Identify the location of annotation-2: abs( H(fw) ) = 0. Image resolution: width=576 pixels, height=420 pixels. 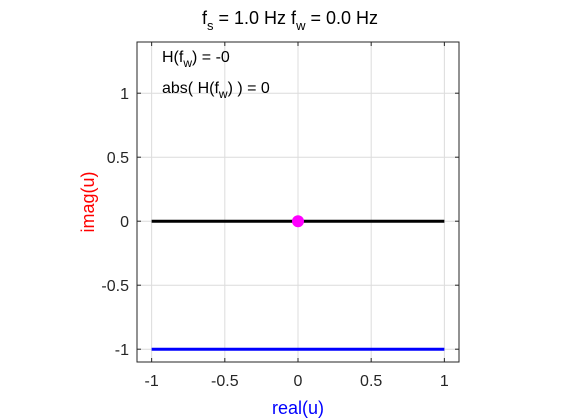
(216, 90).